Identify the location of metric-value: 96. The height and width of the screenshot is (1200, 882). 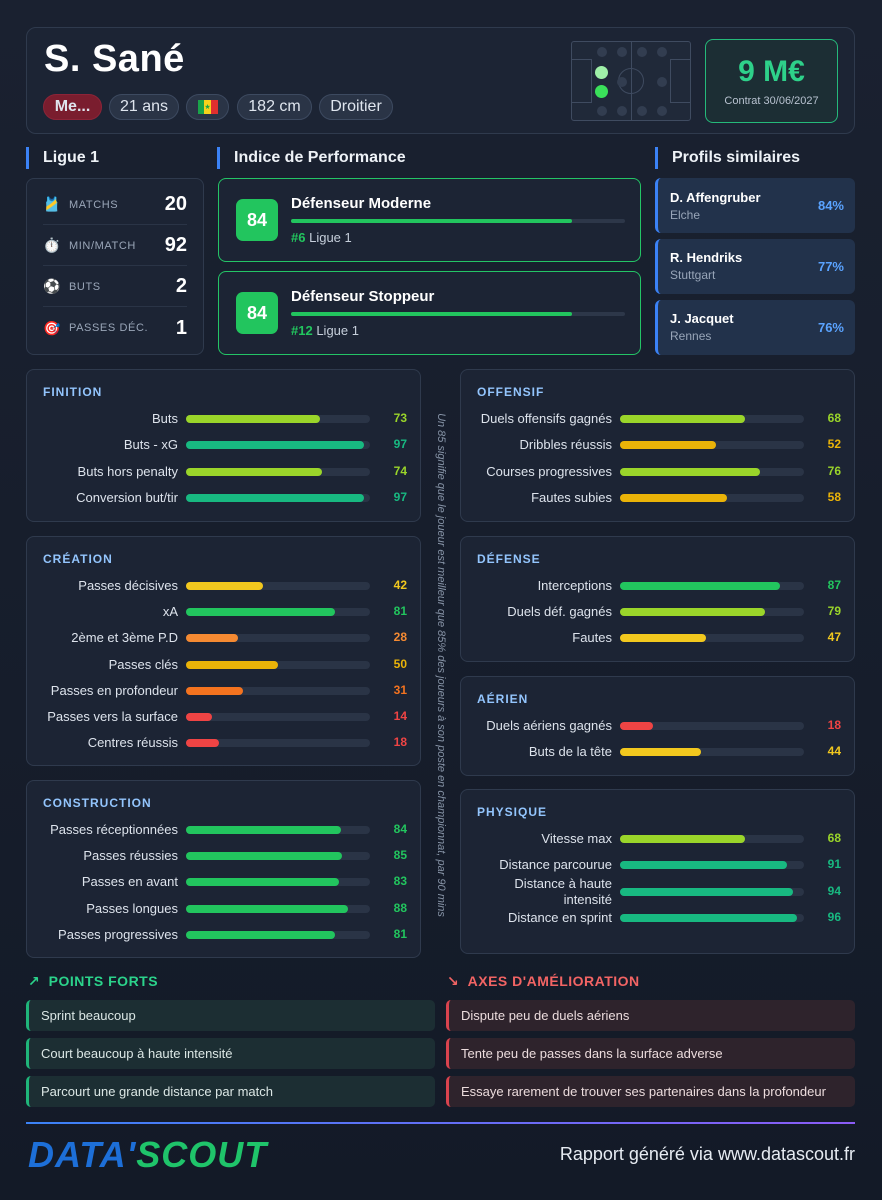
(834, 916).